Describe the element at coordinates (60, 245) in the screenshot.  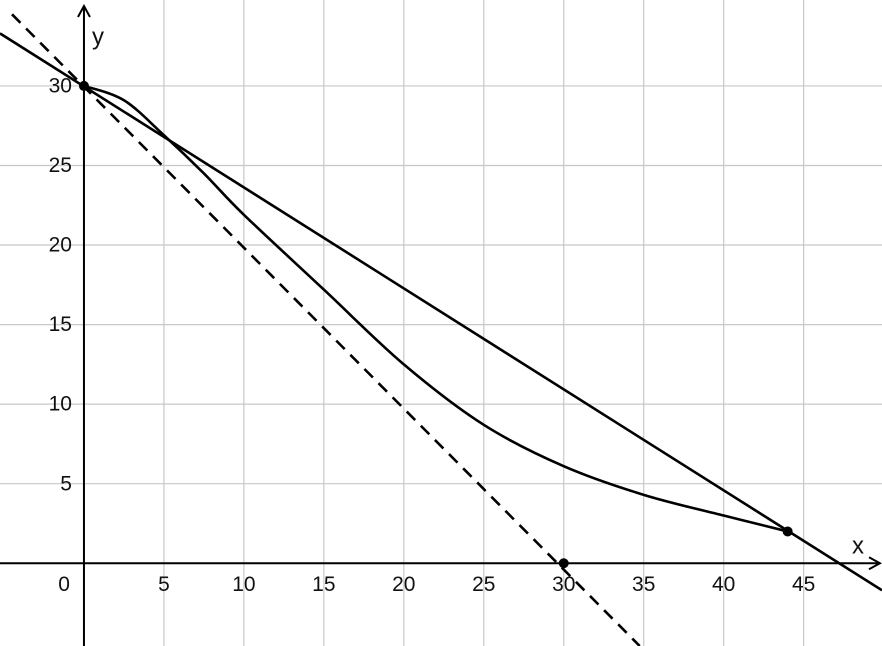
I see `y-tick-label: 20` at that location.